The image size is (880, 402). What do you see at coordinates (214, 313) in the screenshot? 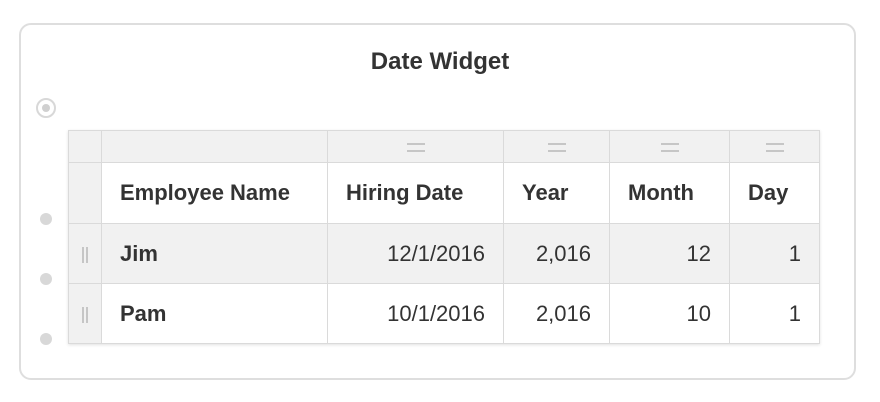
I see `cell-employee-name: Pam` at bounding box center [214, 313].